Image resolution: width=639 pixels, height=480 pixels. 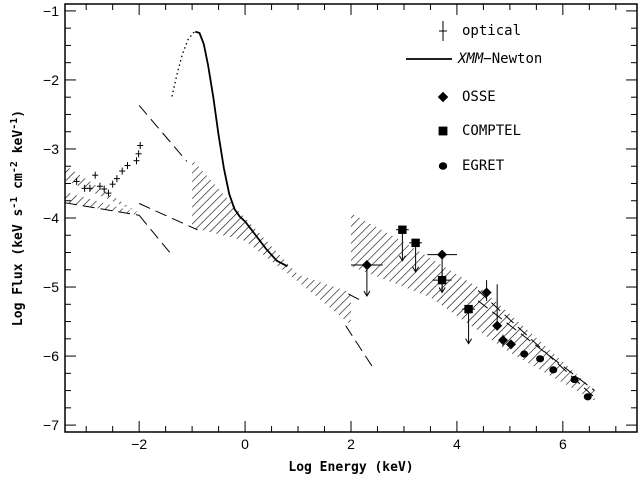 I want to click on legend-label: XMM−Newton, so click(x=499, y=59).